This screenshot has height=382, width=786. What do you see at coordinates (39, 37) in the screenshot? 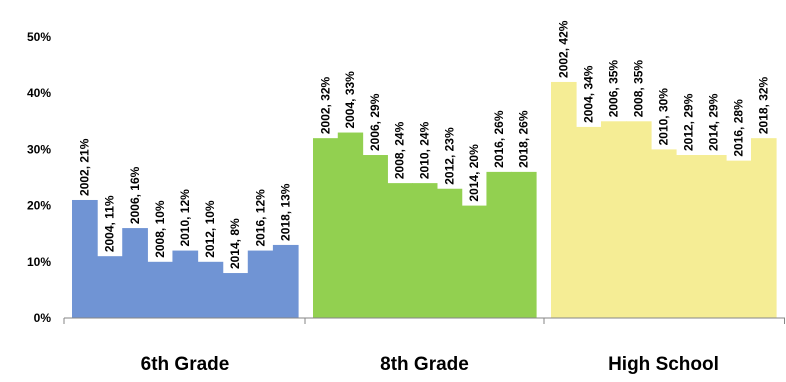
I see `y-tick-label: 50%` at bounding box center [39, 37].